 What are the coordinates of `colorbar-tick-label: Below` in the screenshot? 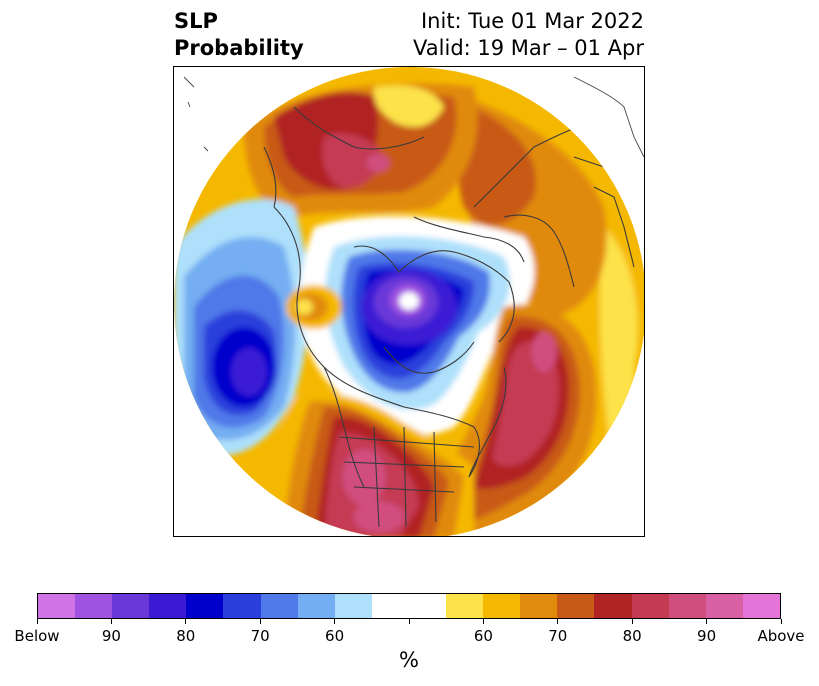 It's located at (37, 636).